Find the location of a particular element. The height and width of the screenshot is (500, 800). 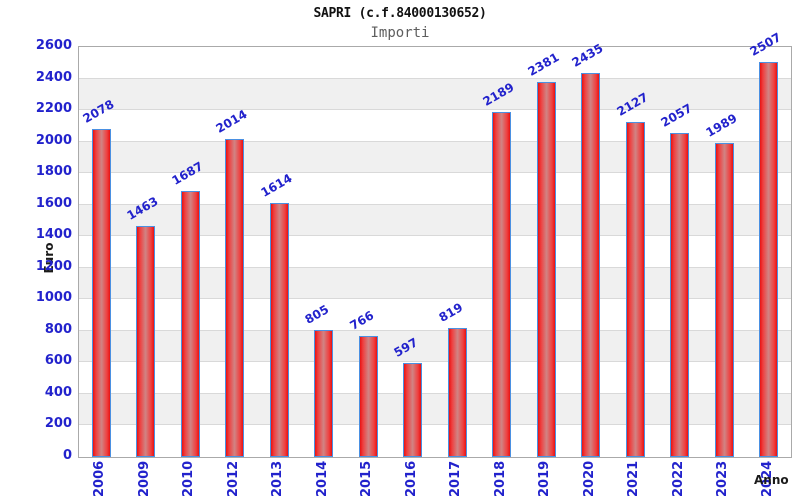

y-tick-label: 600 is located at coordinates (58, 361).